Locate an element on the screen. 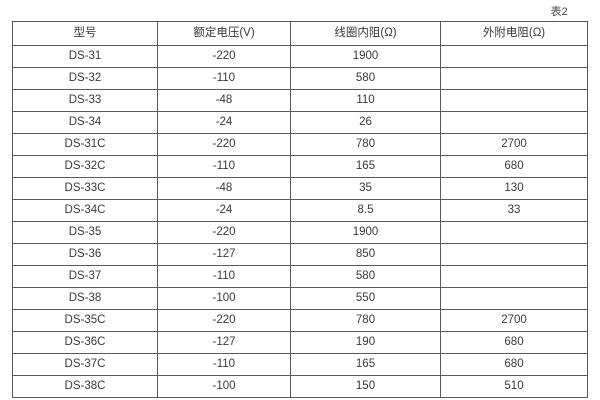 The height and width of the screenshot is (400, 600). table-row: DS-38 -100 550 is located at coordinates (300, 298).